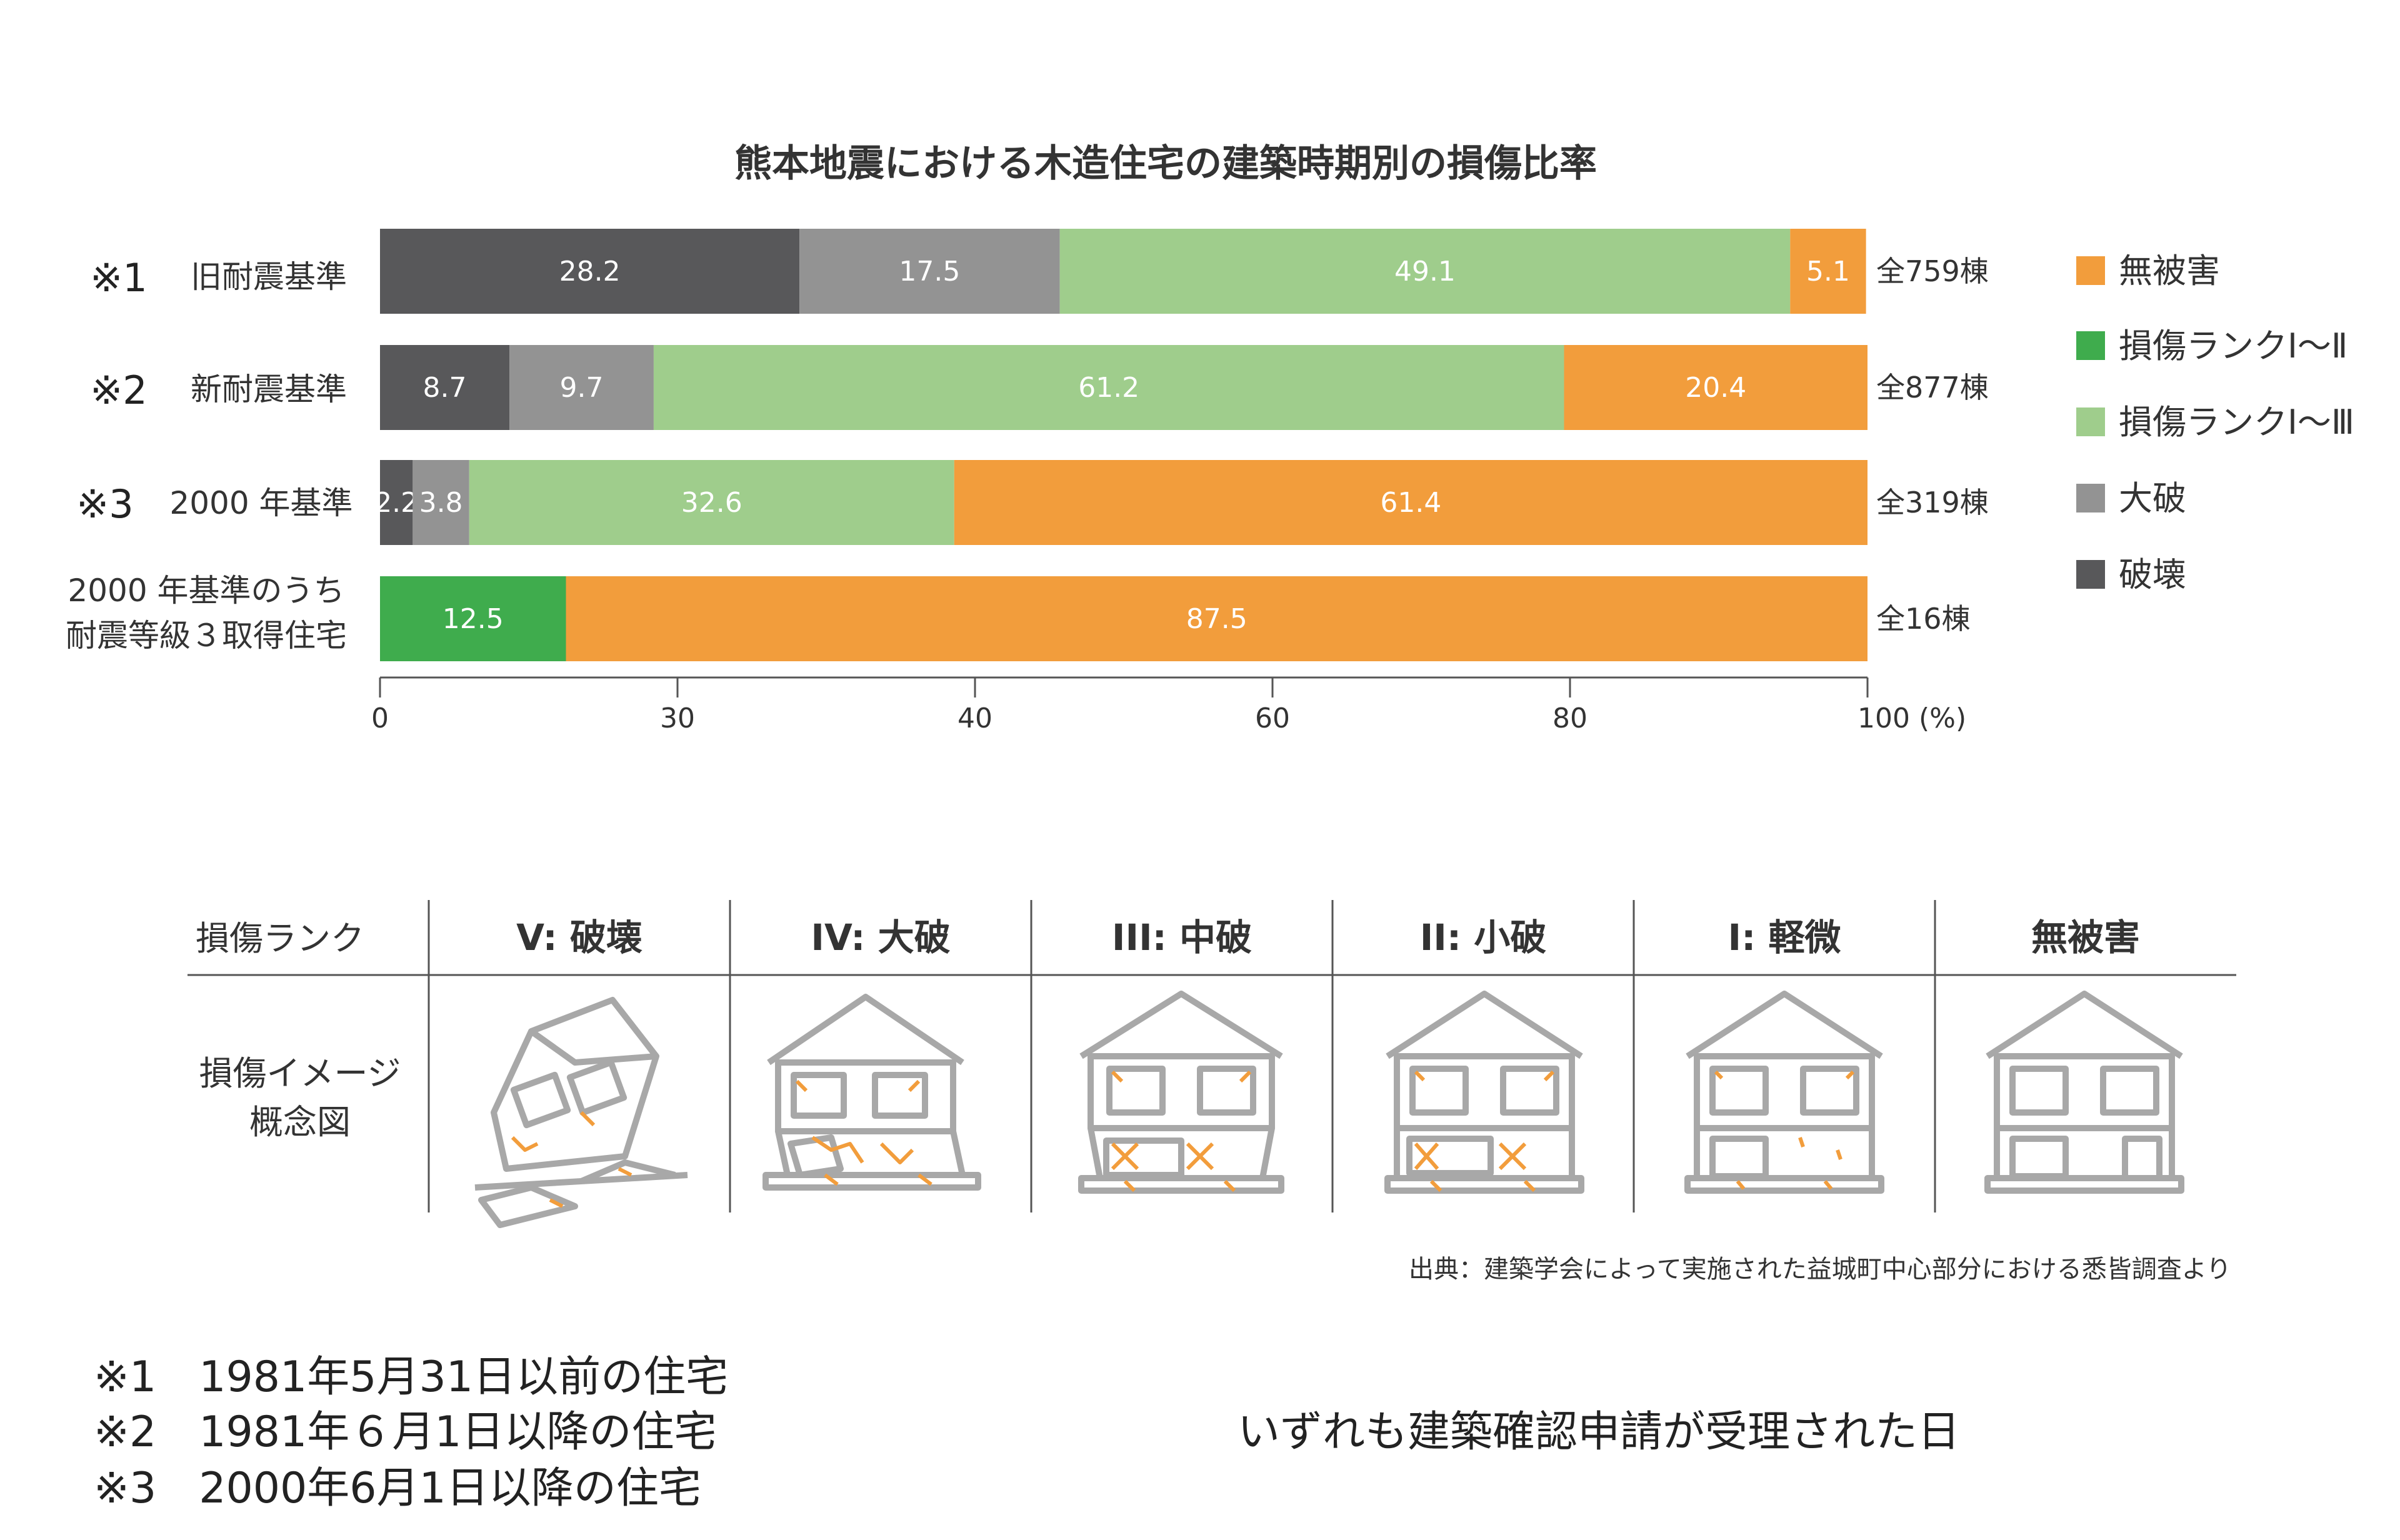 This screenshot has height=1540, width=2400. What do you see at coordinates (2085, 937) in the screenshot?
I see `rank-header-none: 無被害` at bounding box center [2085, 937].